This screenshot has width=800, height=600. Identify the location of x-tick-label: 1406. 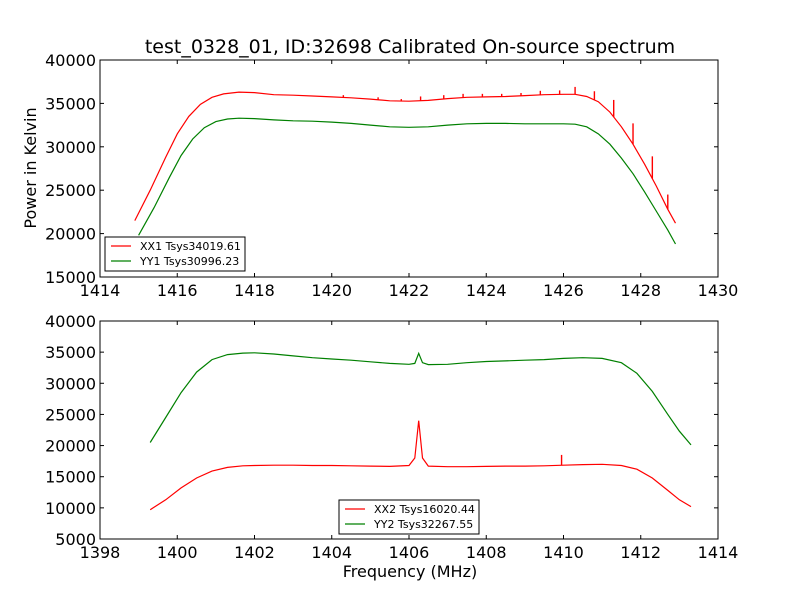
(409, 552).